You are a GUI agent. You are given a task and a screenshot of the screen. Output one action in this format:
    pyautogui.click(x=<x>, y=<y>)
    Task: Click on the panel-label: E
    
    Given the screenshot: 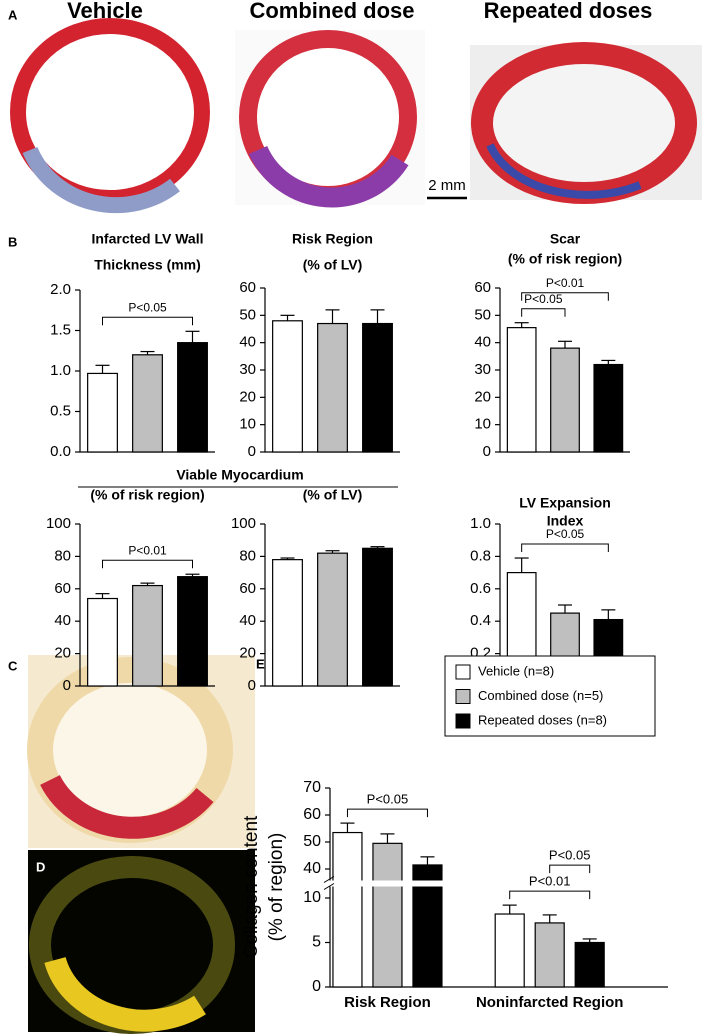 What is the action you would take?
    pyautogui.click(x=260, y=663)
    